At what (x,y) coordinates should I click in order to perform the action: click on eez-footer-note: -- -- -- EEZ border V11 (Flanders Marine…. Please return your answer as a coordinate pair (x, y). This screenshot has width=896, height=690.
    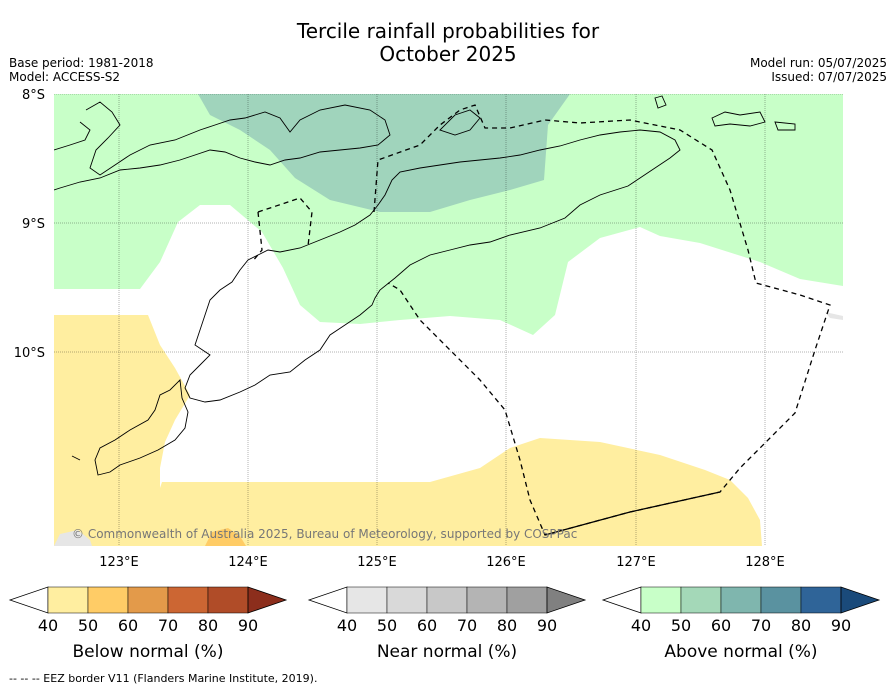
    Looking at the image, I should click on (163, 678).